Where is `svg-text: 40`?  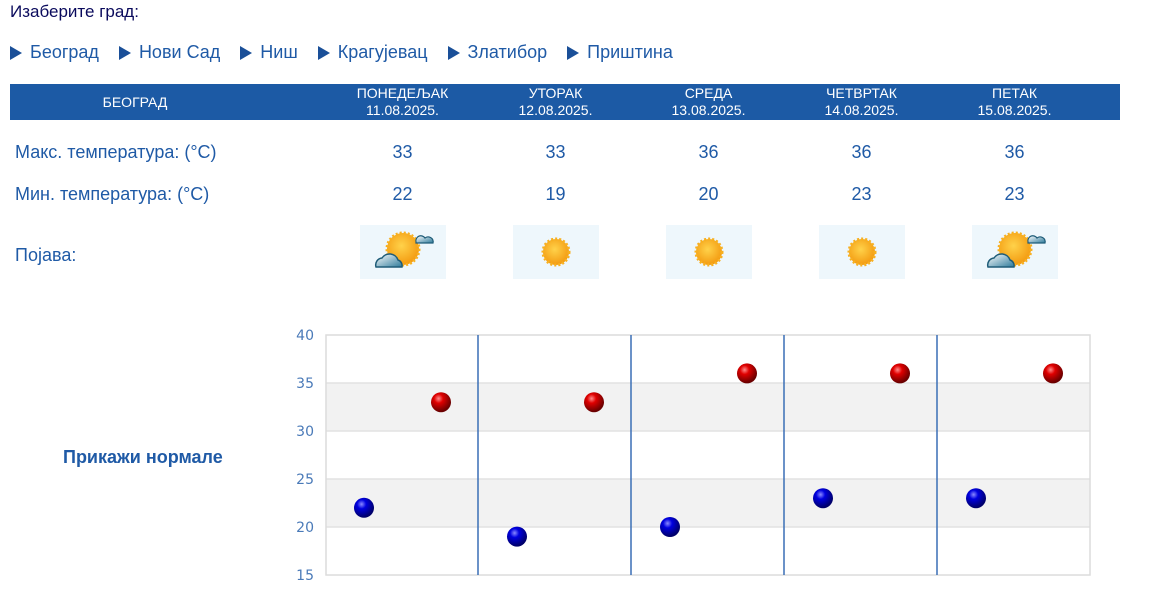 svg-text: 40 is located at coordinates (305, 336).